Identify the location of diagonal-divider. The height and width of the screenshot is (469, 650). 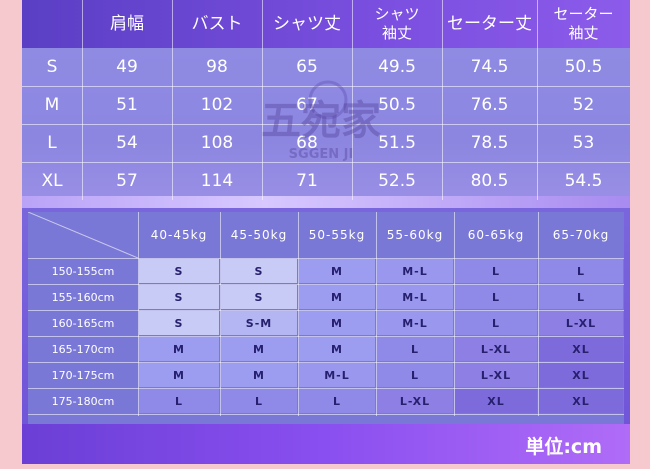
(83, 235).